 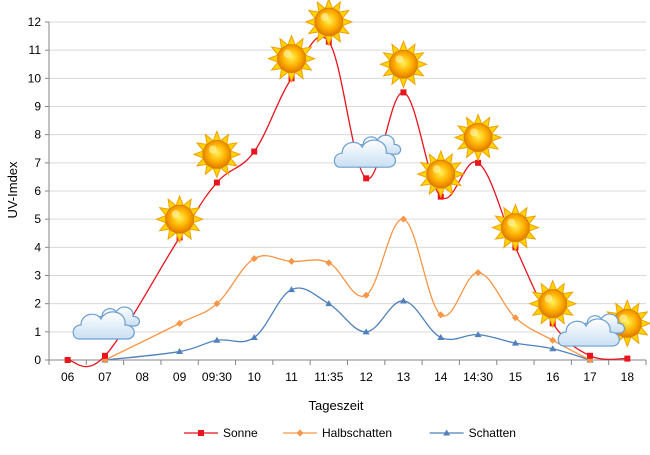 What do you see at coordinates (328, 377) in the screenshot?
I see `x-tick-label: 11:35` at bounding box center [328, 377].